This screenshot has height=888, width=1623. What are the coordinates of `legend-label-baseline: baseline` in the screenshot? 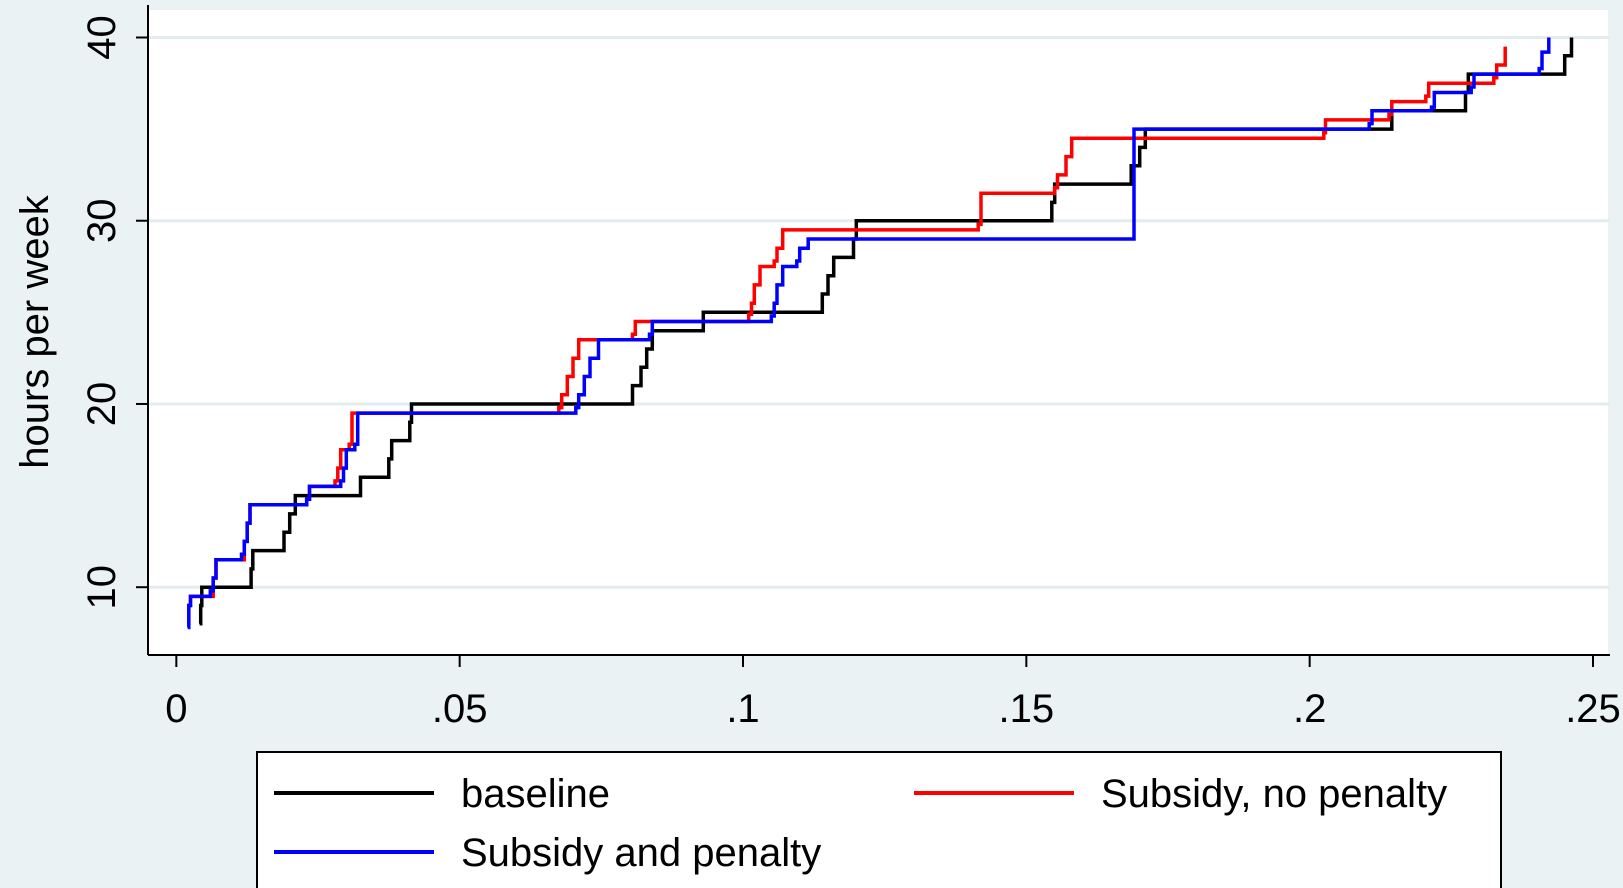 It's located at (535, 794).